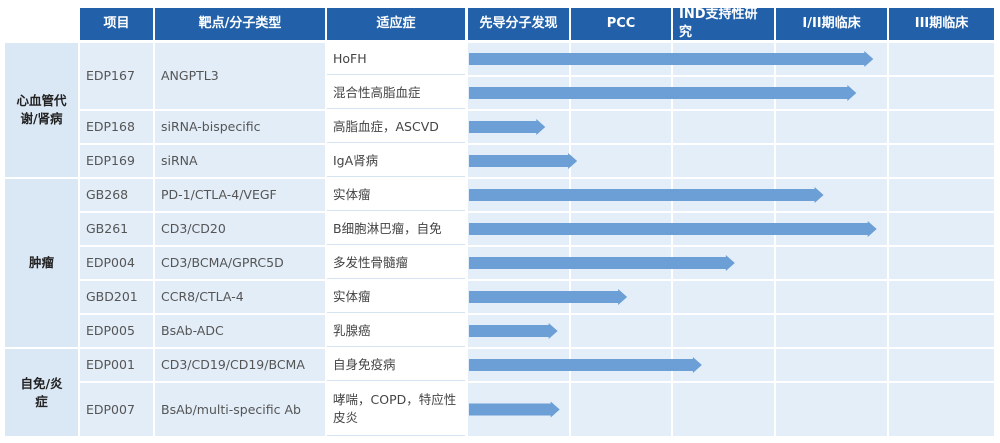  I want to click on stage-header: 先导分子发现, so click(518, 24).